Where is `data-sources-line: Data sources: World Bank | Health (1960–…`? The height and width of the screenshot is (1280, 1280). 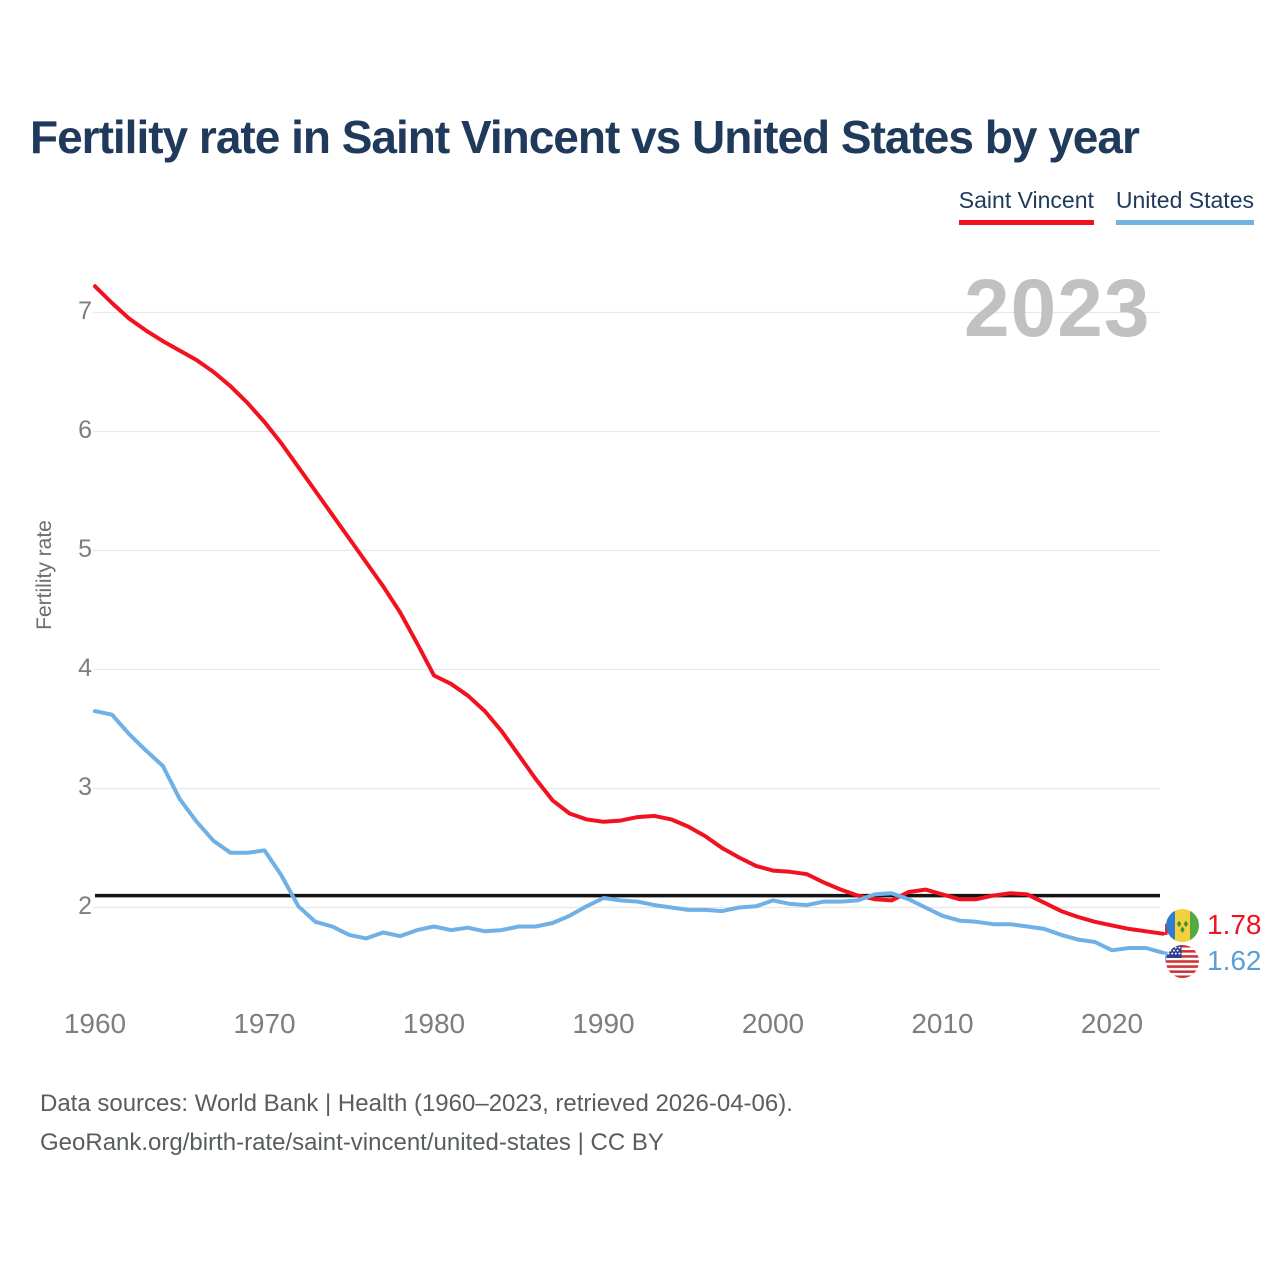
data-sources-line: Data sources: World Bank | Health (1960–… is located at coordinates (416, 1103).